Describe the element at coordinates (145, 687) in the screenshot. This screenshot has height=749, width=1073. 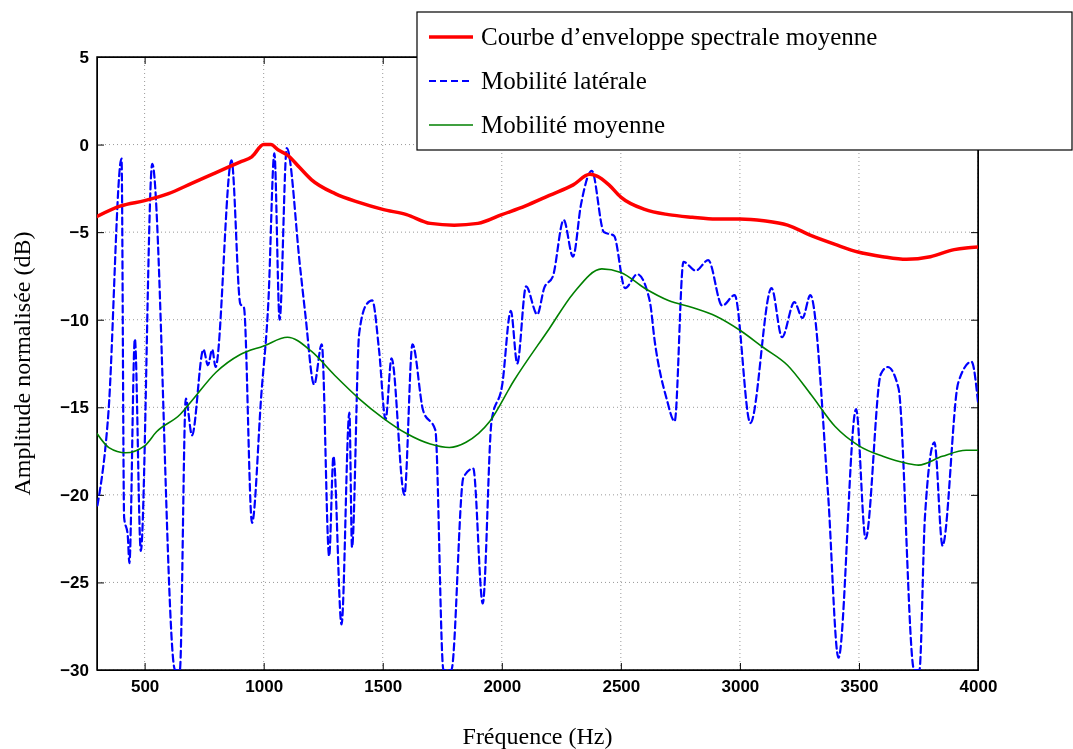
I see `x-tick-label: 500` at that location.